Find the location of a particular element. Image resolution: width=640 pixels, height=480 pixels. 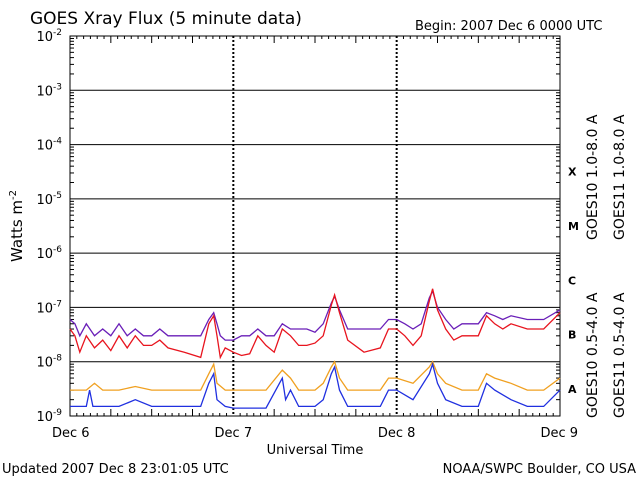

y-tick-exponent: -2 is located at coordinates (57, 33).